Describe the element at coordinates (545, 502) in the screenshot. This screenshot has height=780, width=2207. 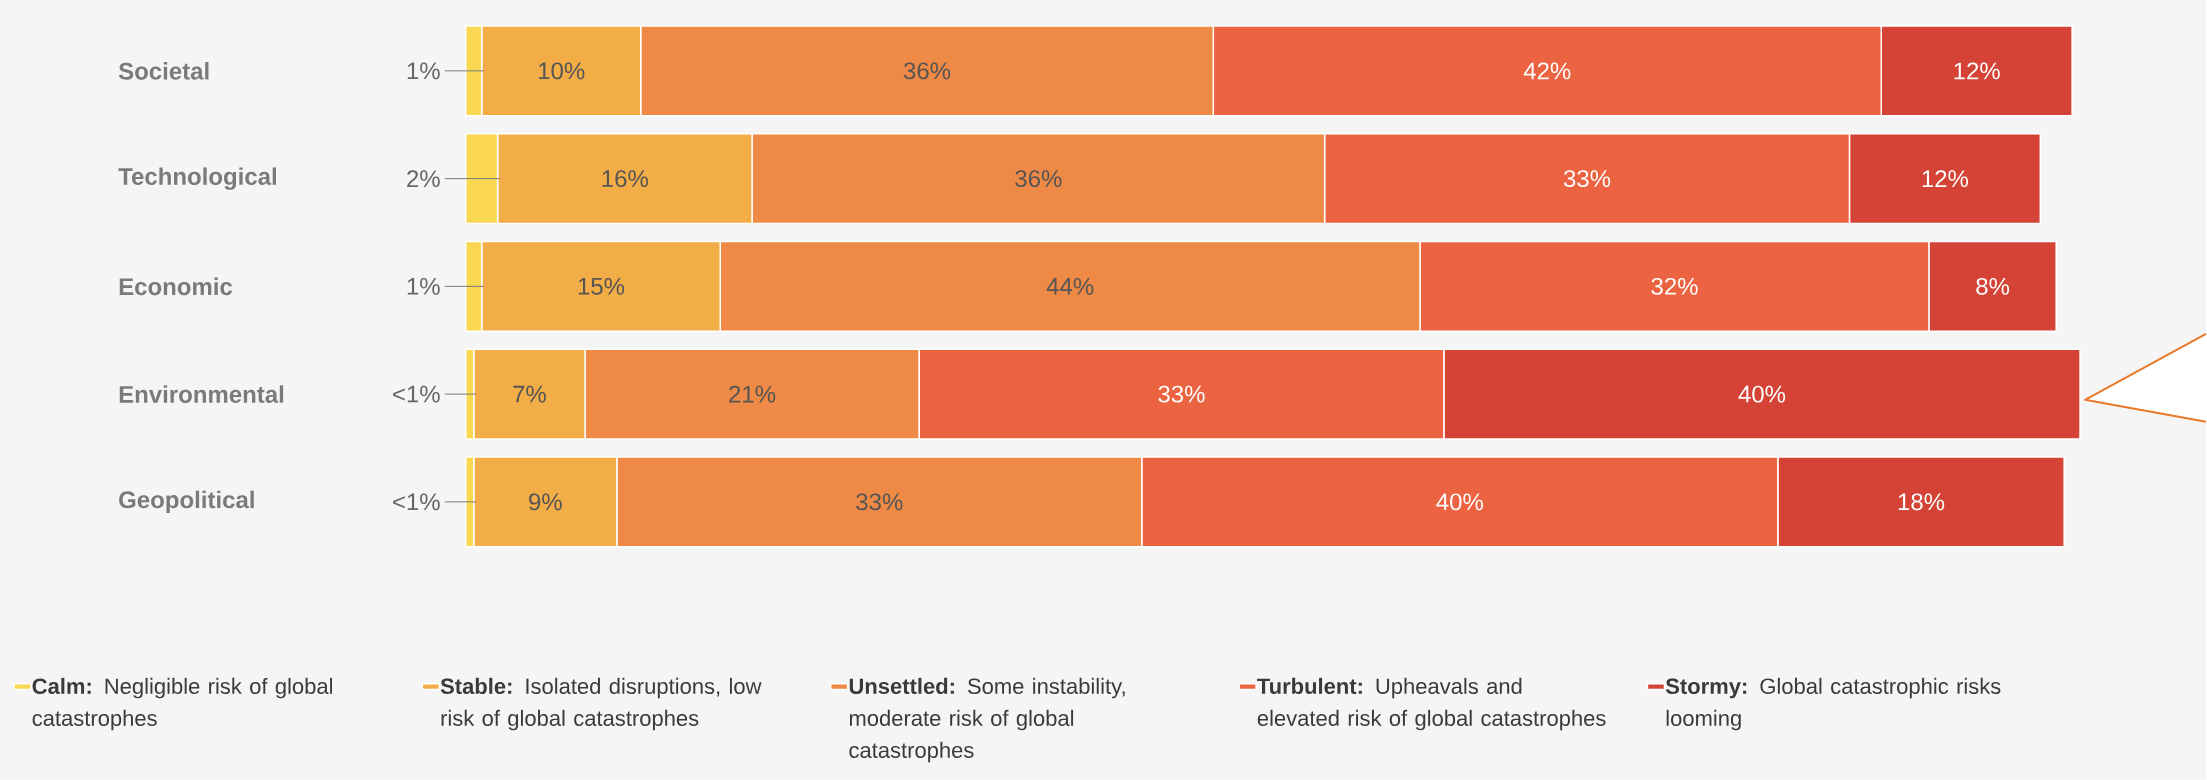
I see `data-label: 9%` at that location.